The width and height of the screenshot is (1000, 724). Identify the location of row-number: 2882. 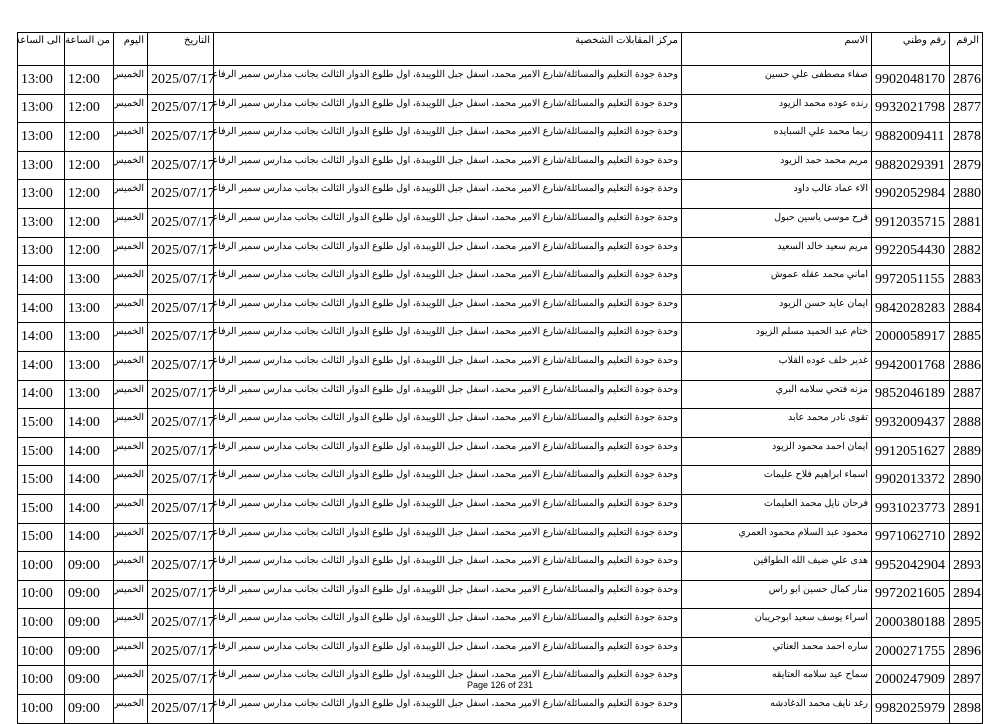
(966, 251).